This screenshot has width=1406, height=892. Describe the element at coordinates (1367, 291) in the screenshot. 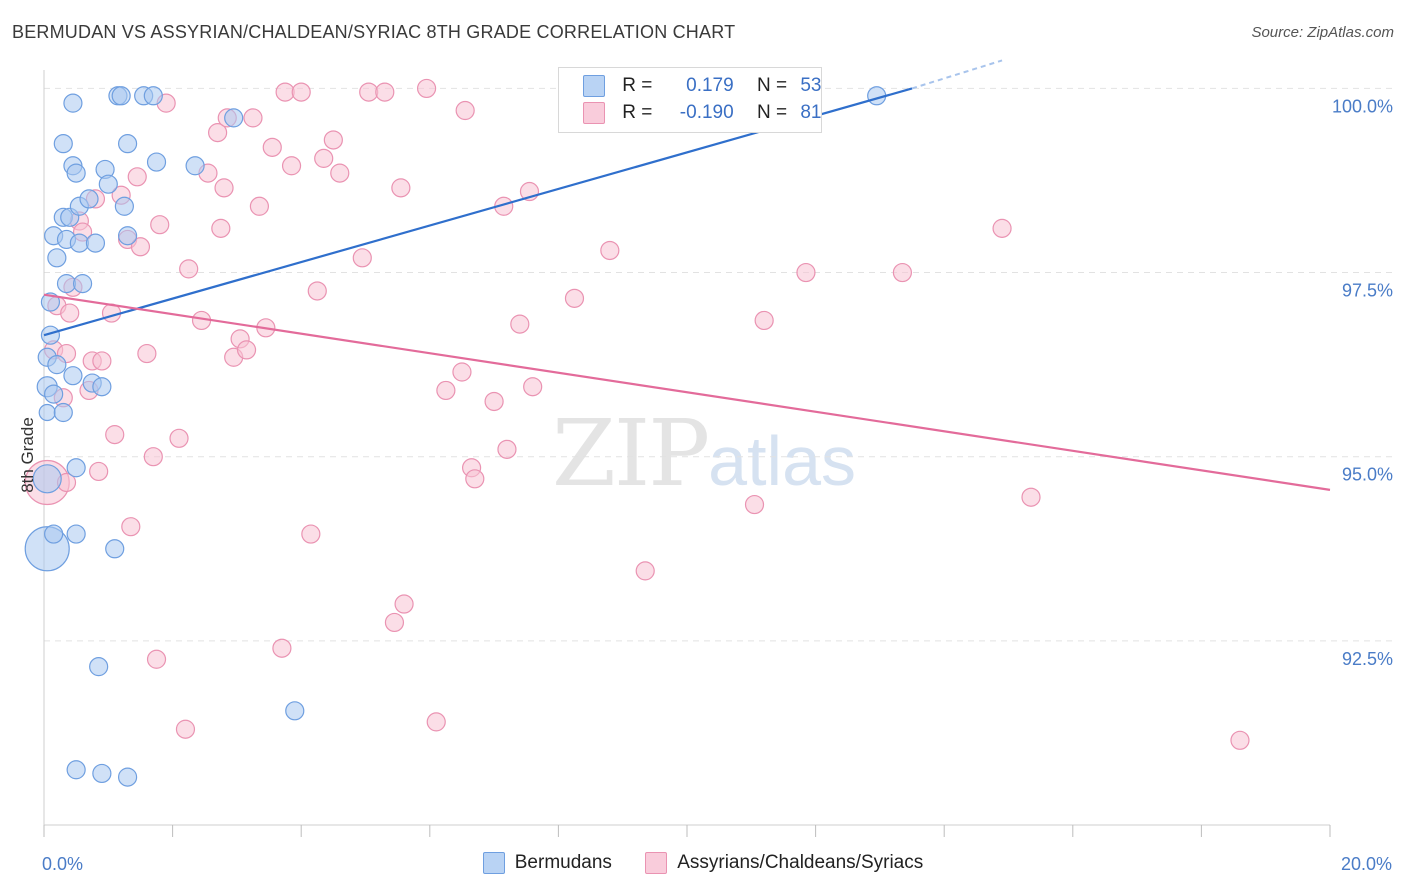

I see `y-tick-label: 97.5%` at that location.